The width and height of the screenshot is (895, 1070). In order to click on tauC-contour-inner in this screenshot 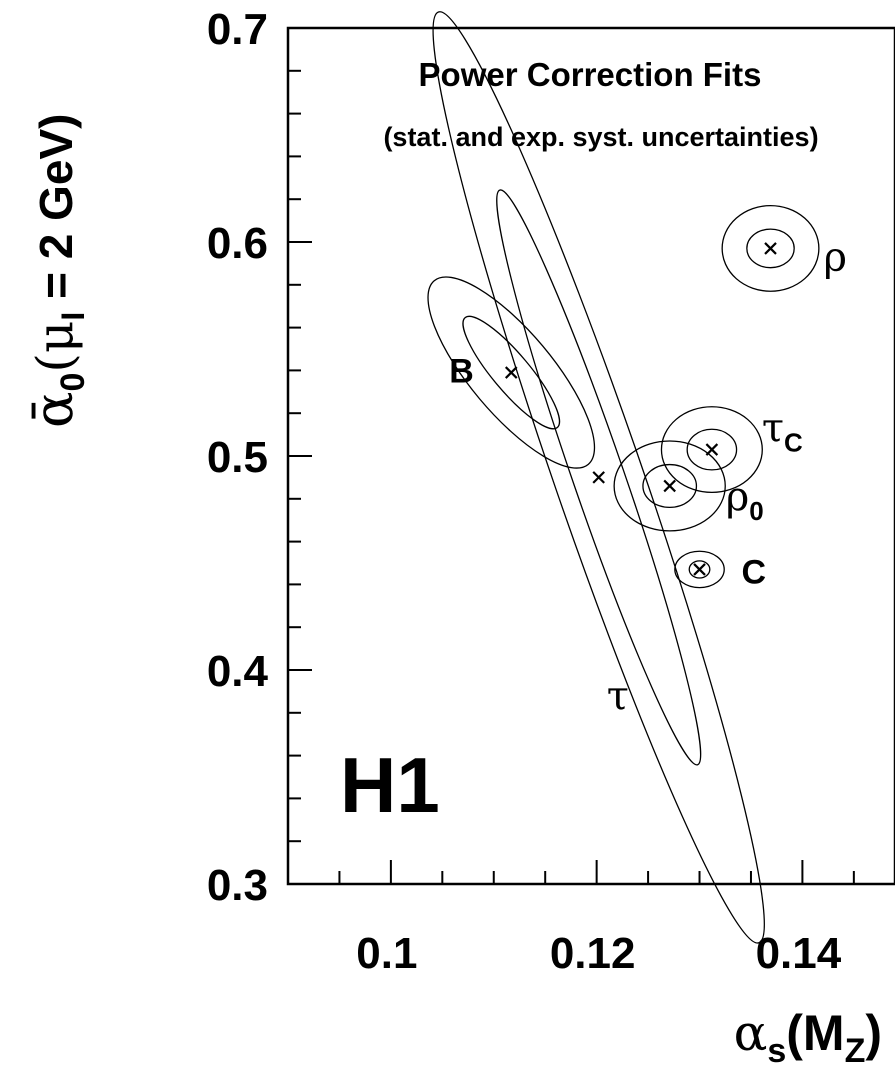, I will do `click(712, 449)`.